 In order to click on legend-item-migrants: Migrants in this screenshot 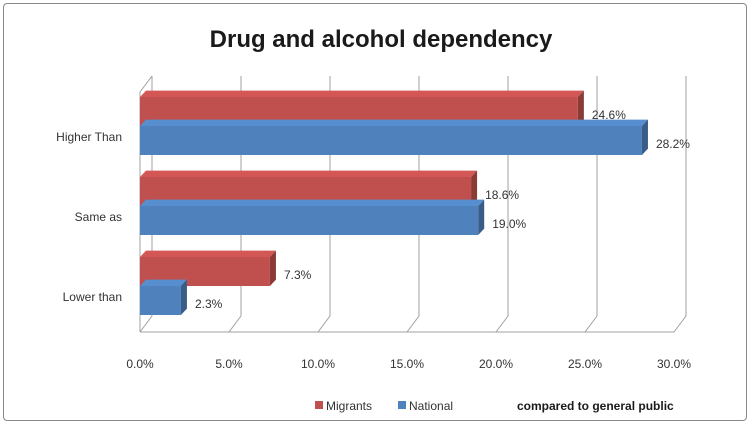, I will do `click(343, 406)`.